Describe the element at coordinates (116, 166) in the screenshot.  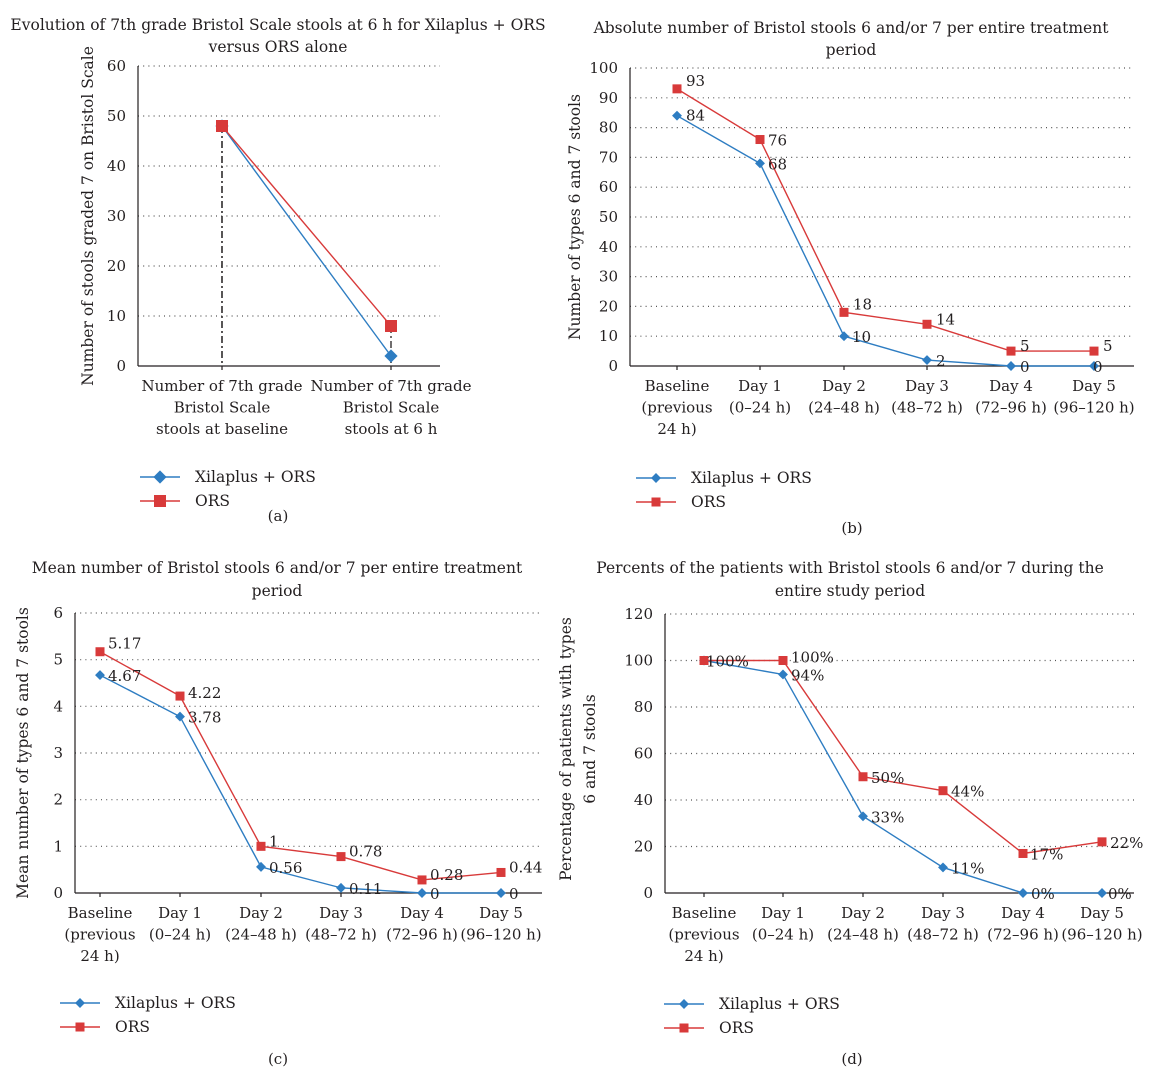
I see `y-tick-label: 40` at that location.